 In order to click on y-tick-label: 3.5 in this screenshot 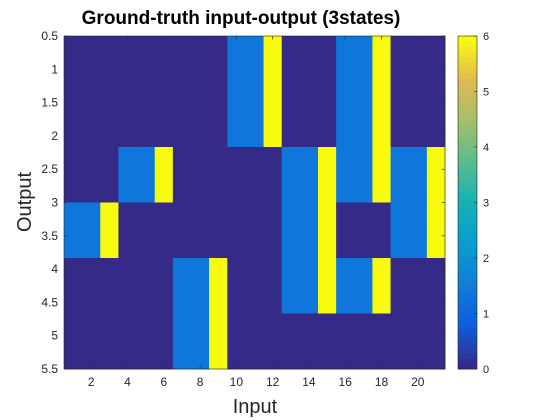, I will do `click(49, 236)`.